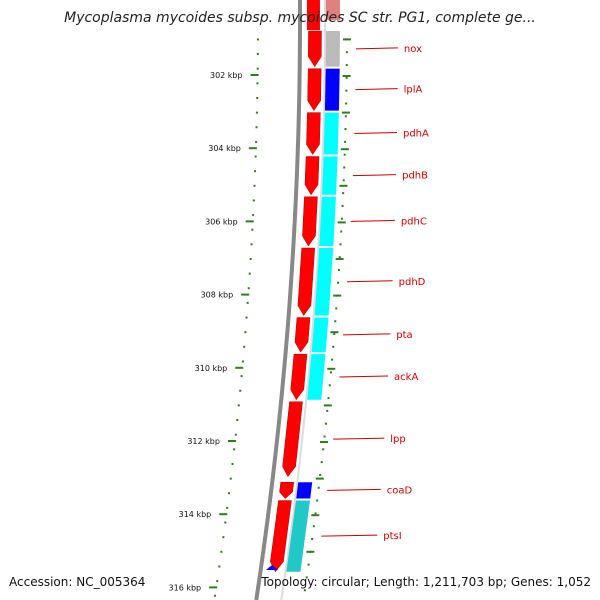 The height and width of the screenshot is (600, 600). Describe the element at coordinates (416, 134) in the screenshot. I see `gene-label-pdha: pdhA` at that location.